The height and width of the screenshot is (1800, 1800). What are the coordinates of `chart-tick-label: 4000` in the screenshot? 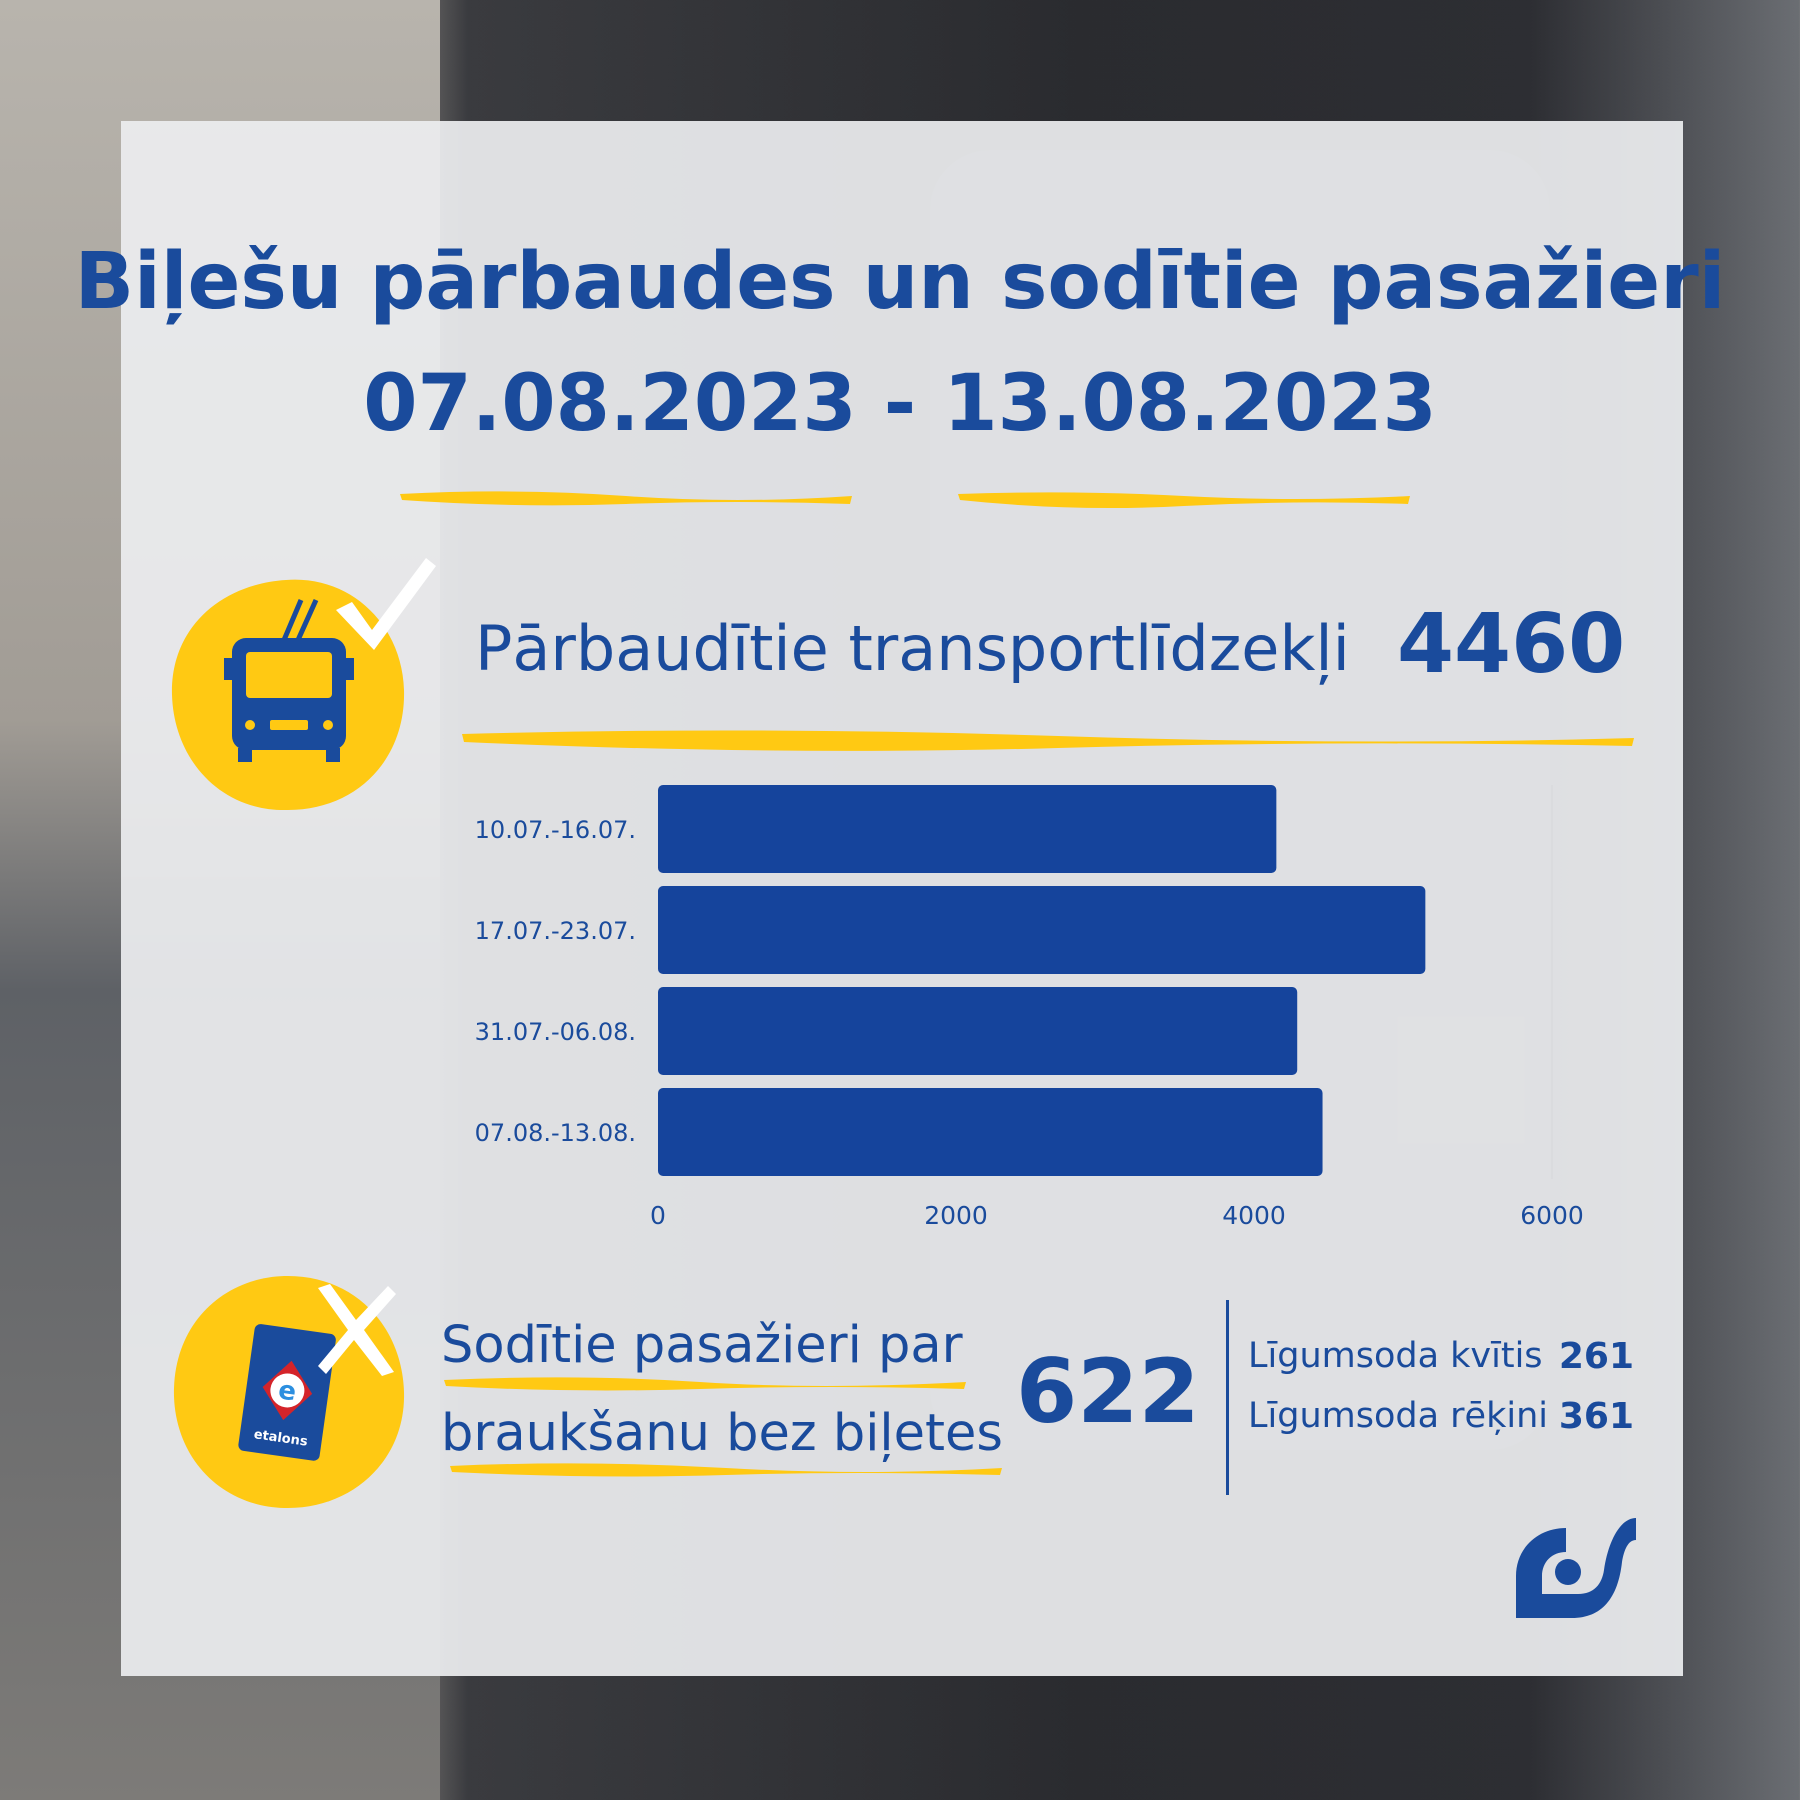 It's located at (1254, 1215).